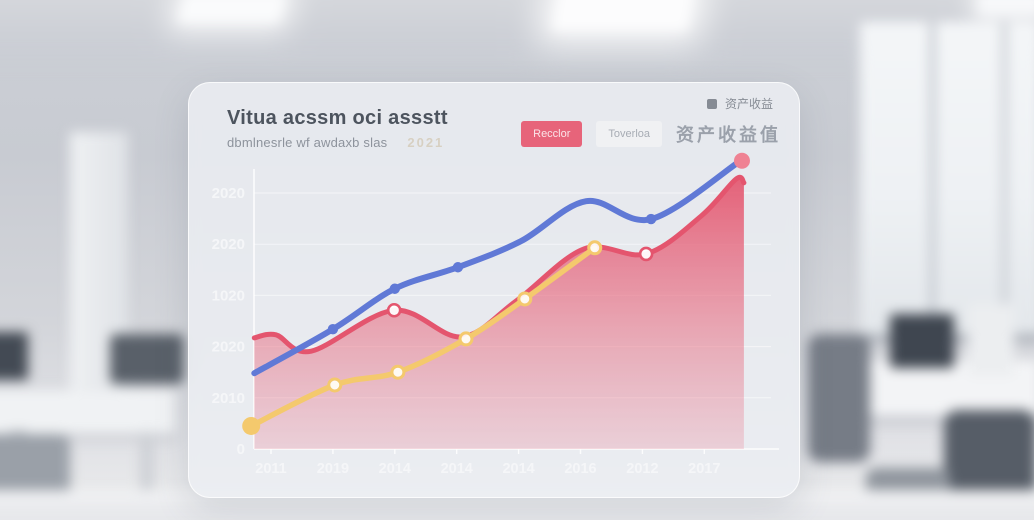  What do you see at coordinates (748, 104) in the screenshot?
I see `legend-label: 资产收益` at bounding box center [748, 104].